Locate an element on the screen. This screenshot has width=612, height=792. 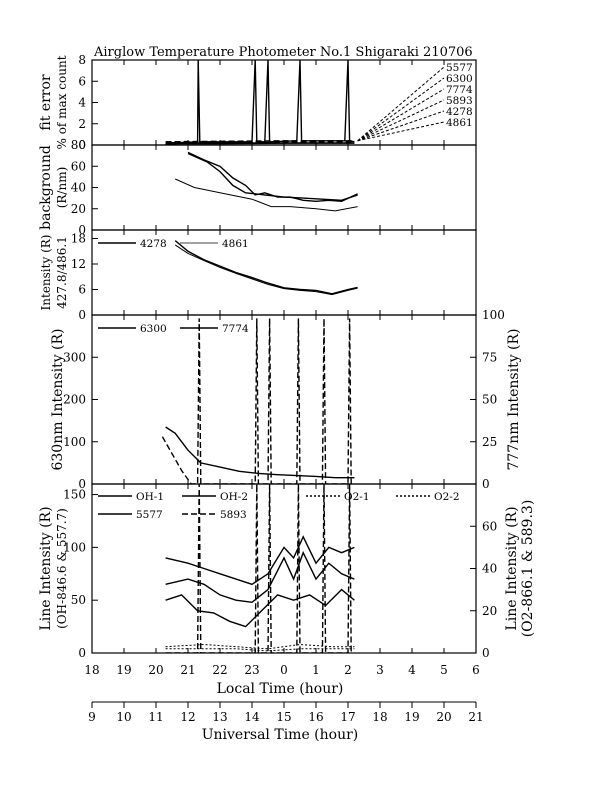
local-time-axis-label: Local Time (hour) is located at coordinates (280, 689).